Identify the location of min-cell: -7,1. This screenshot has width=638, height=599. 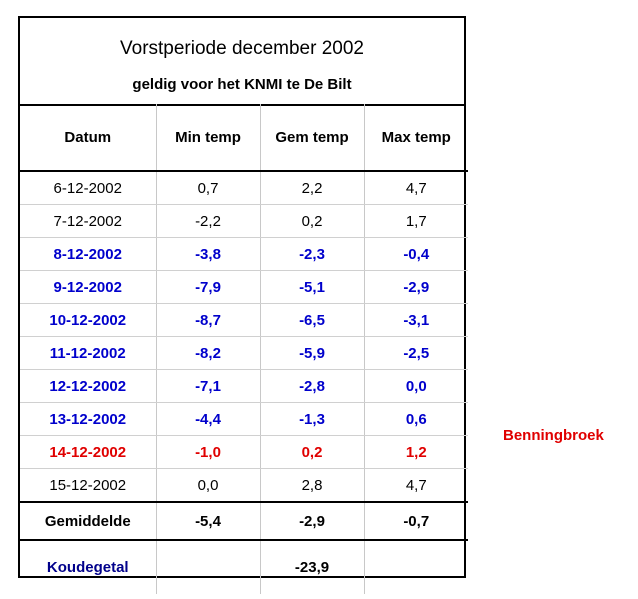
(208, 386).